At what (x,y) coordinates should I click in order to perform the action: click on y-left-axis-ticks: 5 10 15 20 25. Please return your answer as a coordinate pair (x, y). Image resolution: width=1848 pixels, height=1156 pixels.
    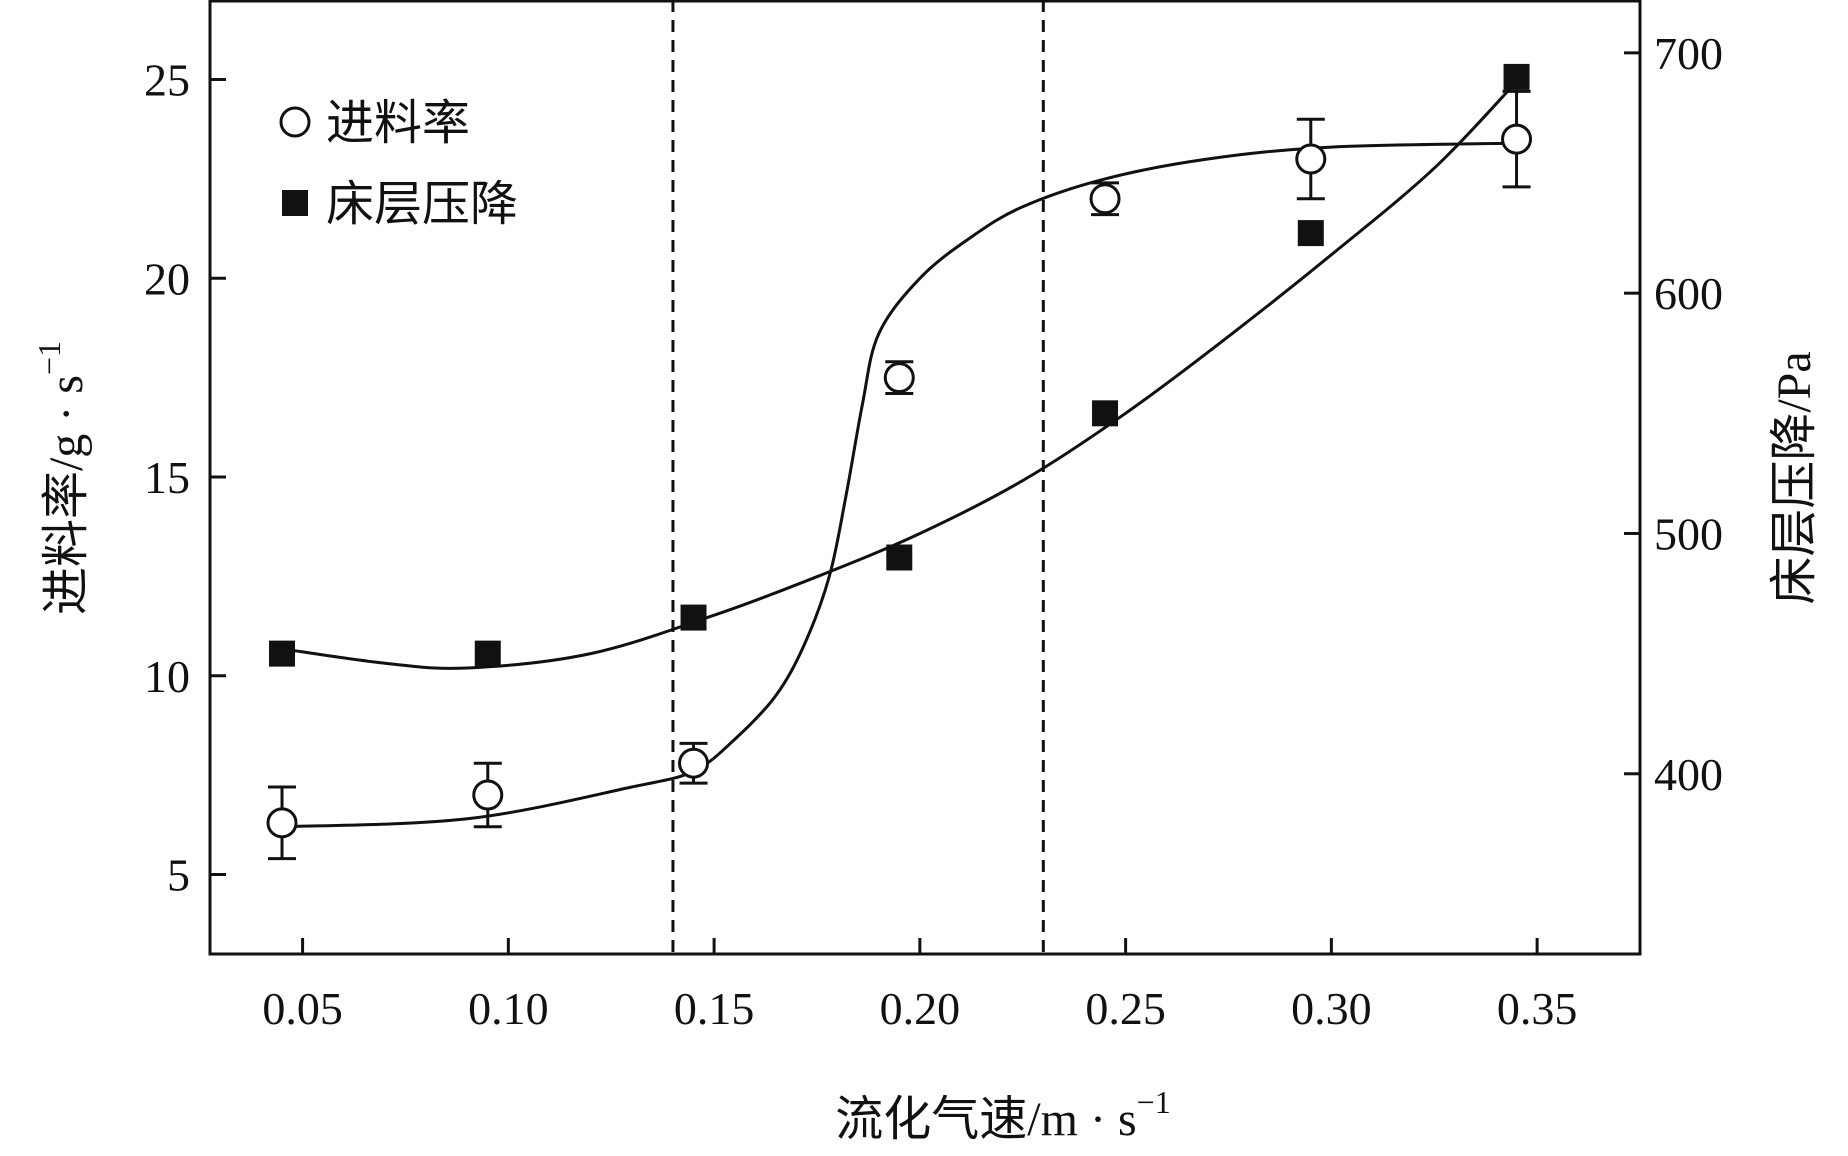
    Looking at the image, I should click on (185, 478).